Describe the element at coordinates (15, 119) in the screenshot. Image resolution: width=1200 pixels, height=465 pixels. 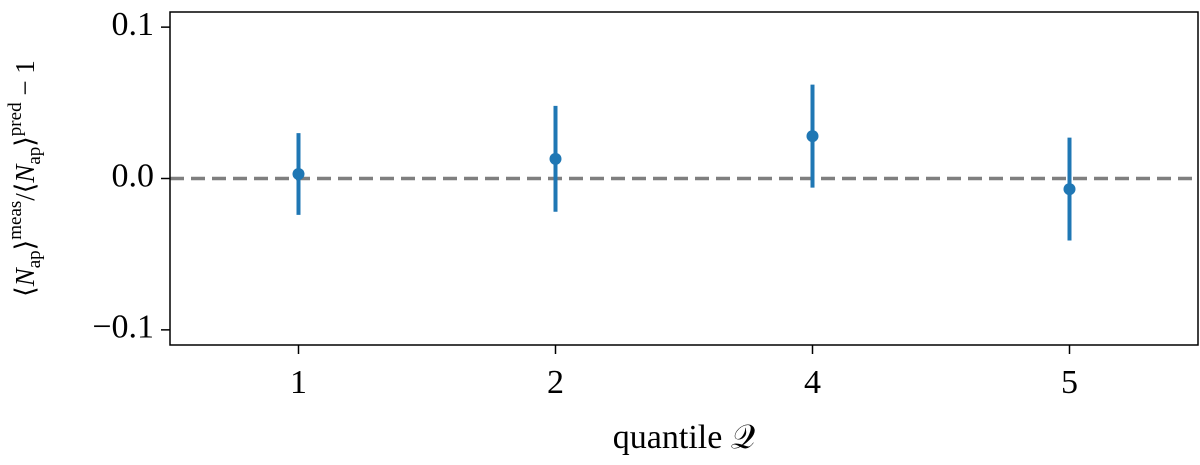
I see `y-axis-label-part: pred` at that location.